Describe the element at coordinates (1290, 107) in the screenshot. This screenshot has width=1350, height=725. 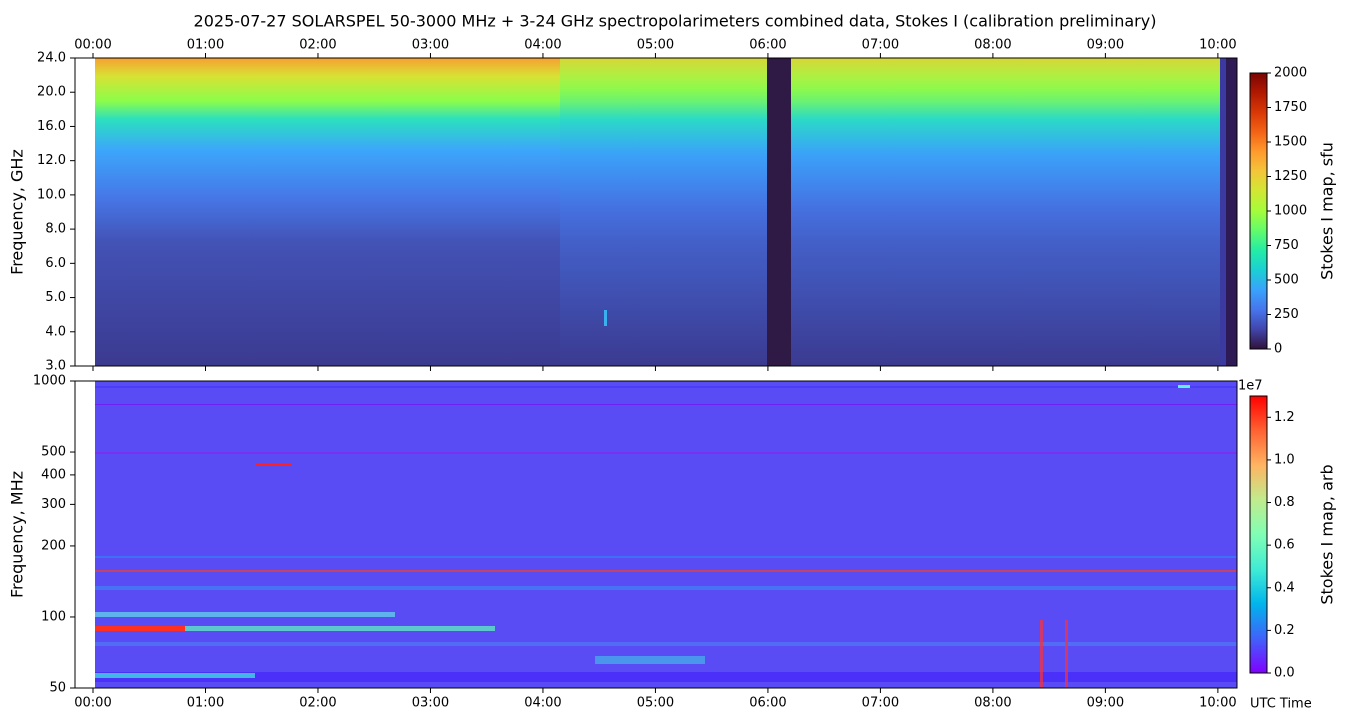
I see `colorbar-tick-label: 1750` at that location.